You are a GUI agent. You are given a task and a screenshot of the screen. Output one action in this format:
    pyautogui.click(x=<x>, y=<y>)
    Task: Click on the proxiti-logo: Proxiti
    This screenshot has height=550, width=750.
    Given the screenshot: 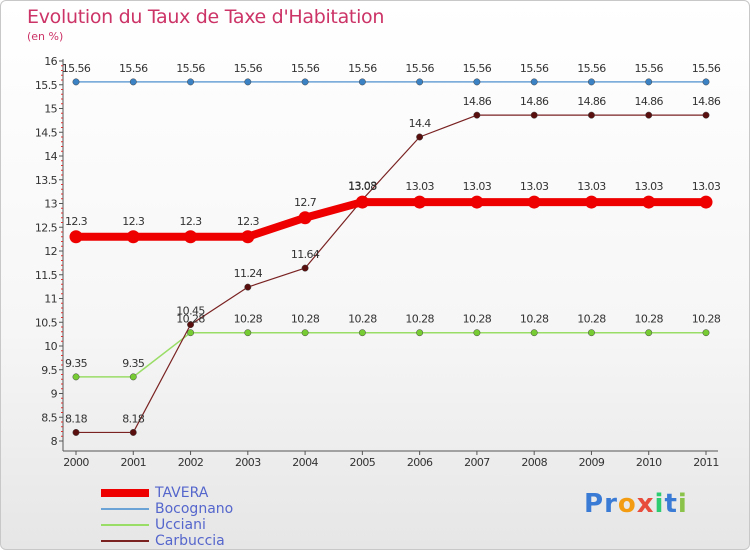 What is the action you would take?
    pyautogui.click(x=636, y=504)
    